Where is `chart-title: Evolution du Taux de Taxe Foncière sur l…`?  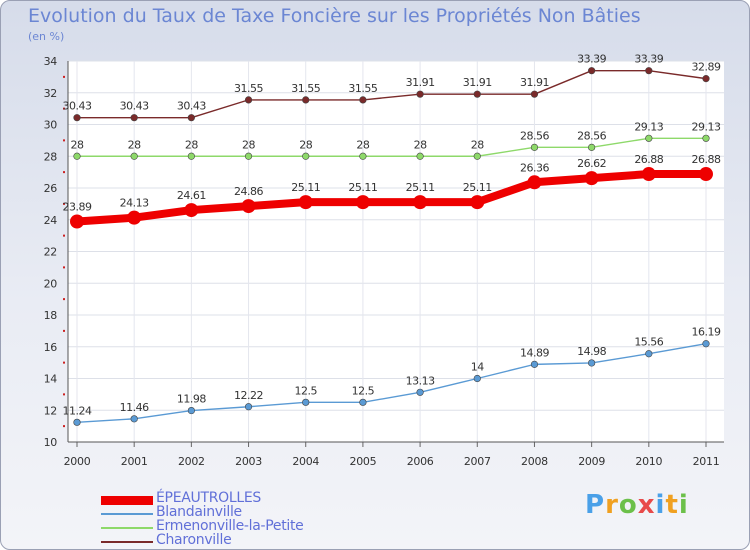
chart-title: Evolution du Taux de Taxe Foncière sur l… is located at coordinates (334, 16).